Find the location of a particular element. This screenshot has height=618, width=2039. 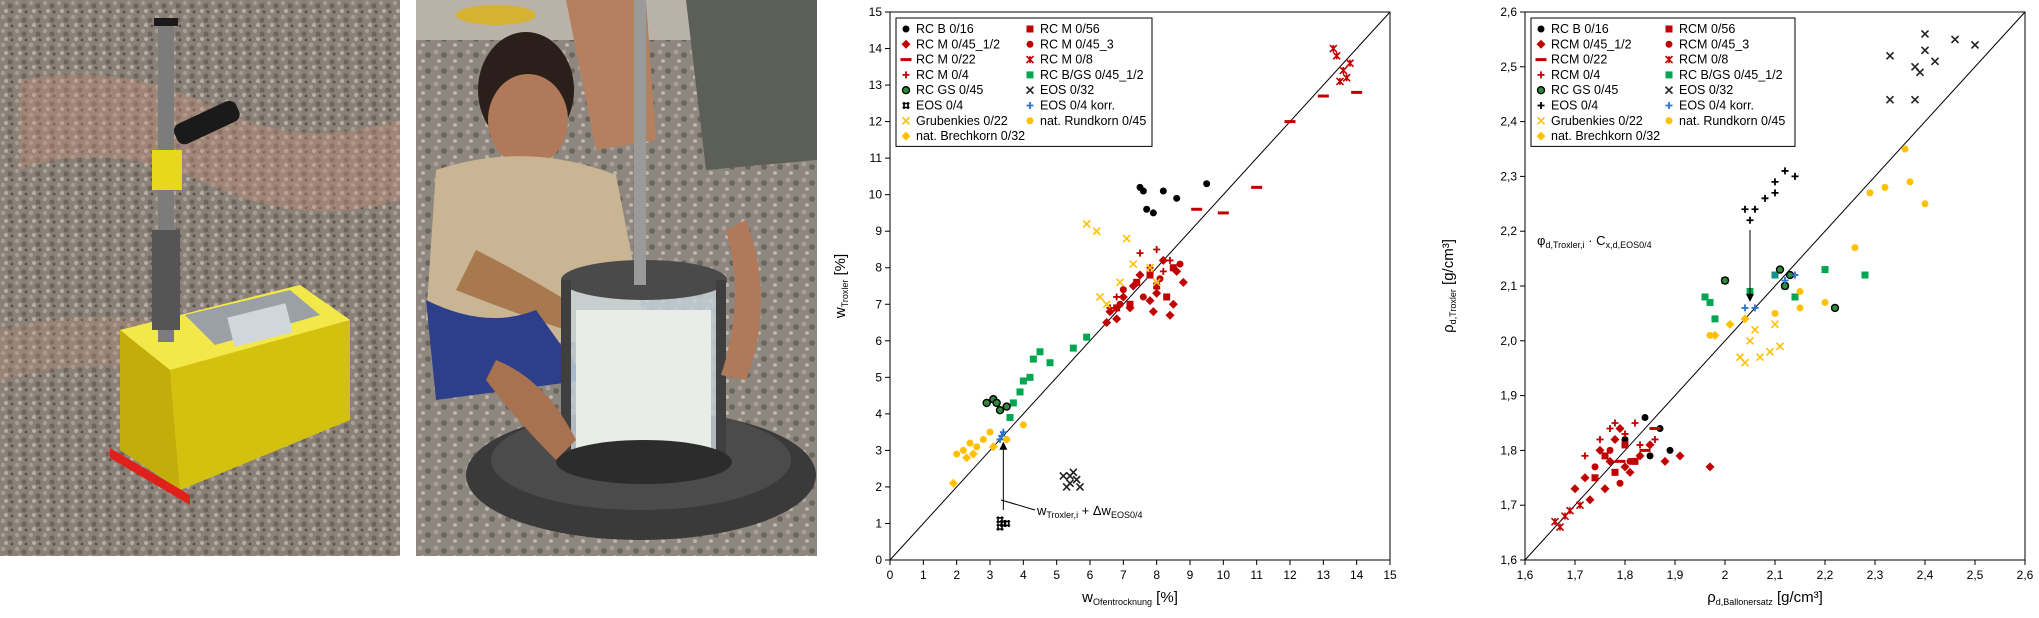

x-tick-label: 7 is located at coordinates (1123, 575).